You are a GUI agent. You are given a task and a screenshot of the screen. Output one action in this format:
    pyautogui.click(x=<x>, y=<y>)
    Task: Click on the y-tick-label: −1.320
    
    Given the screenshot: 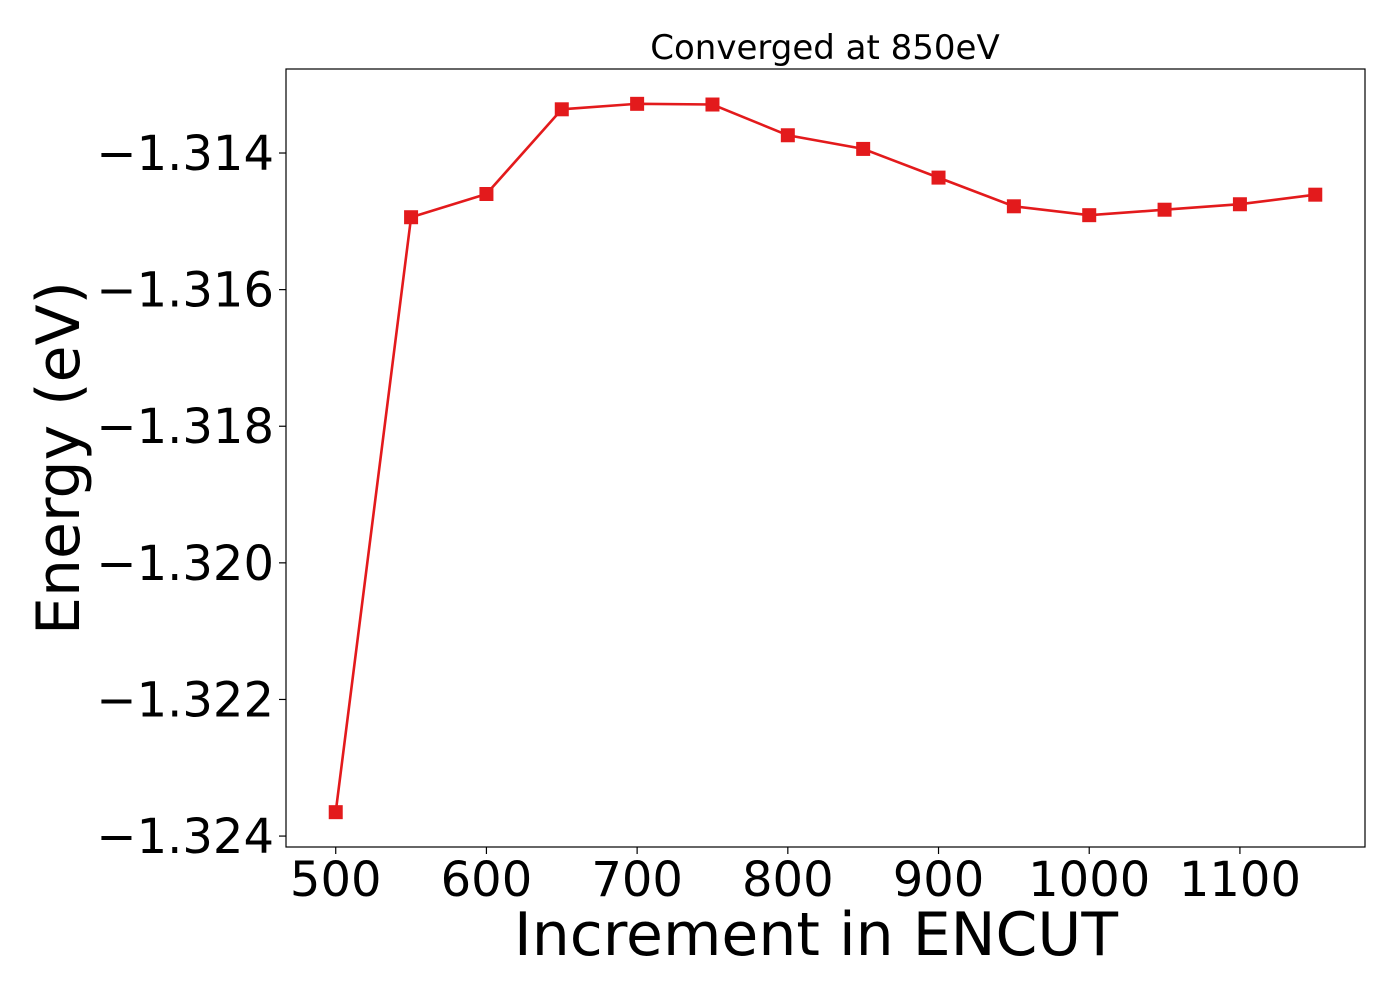 What is the action you would take?
    pyautogui.click(x=185, y=564)
    